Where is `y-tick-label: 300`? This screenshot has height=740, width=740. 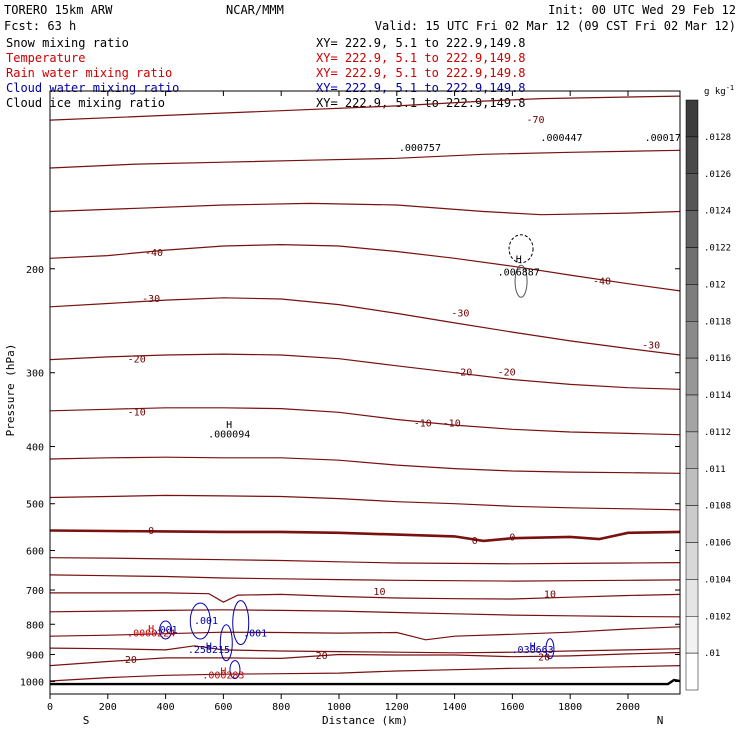 y-tick-label: 300 is located at coordinates (35, 374).